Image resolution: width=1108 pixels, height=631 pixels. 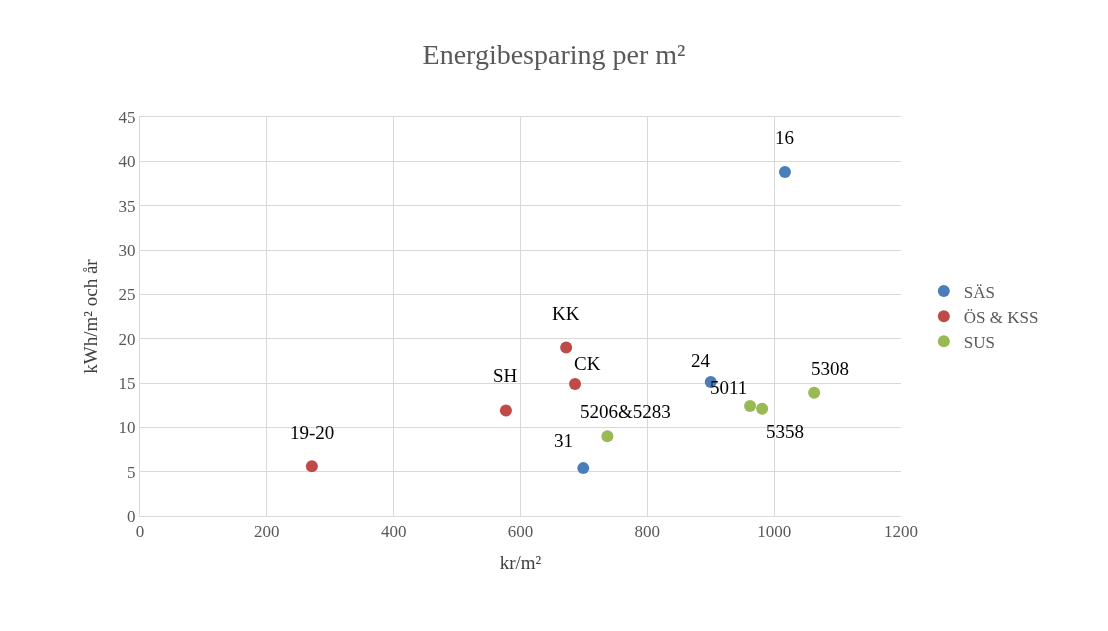 I want to click on annotation: SH, so click(x=505, y=375).